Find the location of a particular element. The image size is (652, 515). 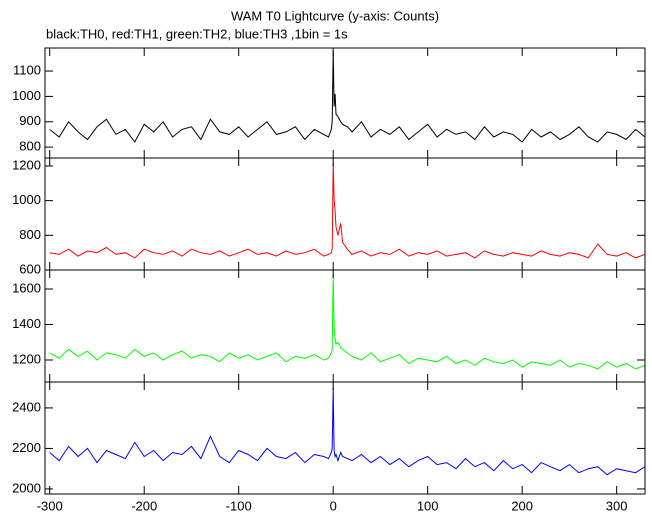

y-tick-label: 1100 is located at coordinates (27, 70).